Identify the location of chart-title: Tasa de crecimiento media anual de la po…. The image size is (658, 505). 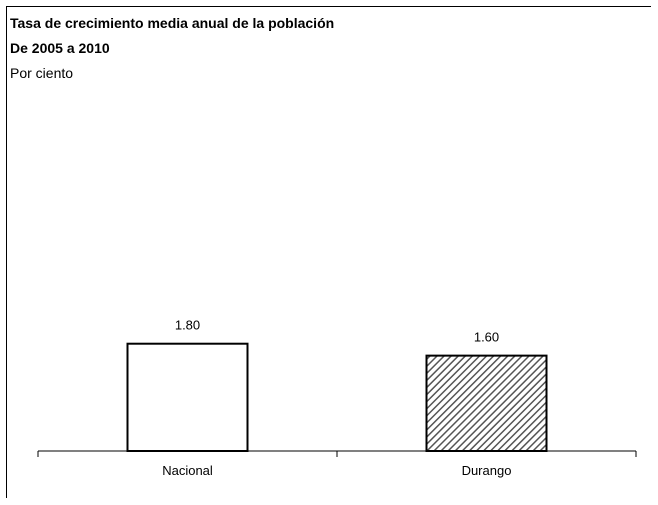
(172, 23).